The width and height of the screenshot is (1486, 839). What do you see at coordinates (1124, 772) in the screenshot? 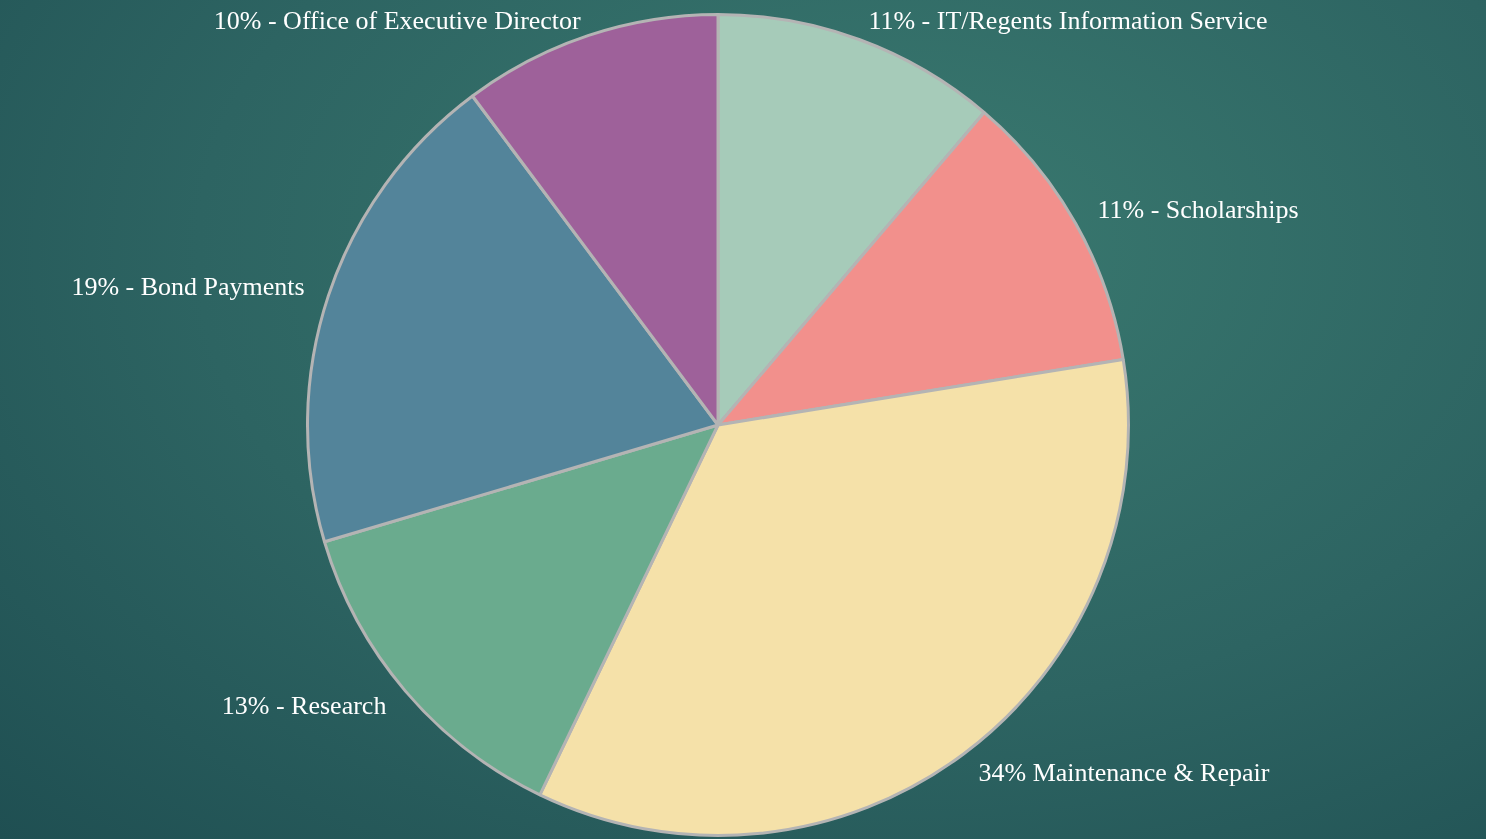
I see `slice-label: 34% Maintenance & Repair` at bounding box center [1124, 772].